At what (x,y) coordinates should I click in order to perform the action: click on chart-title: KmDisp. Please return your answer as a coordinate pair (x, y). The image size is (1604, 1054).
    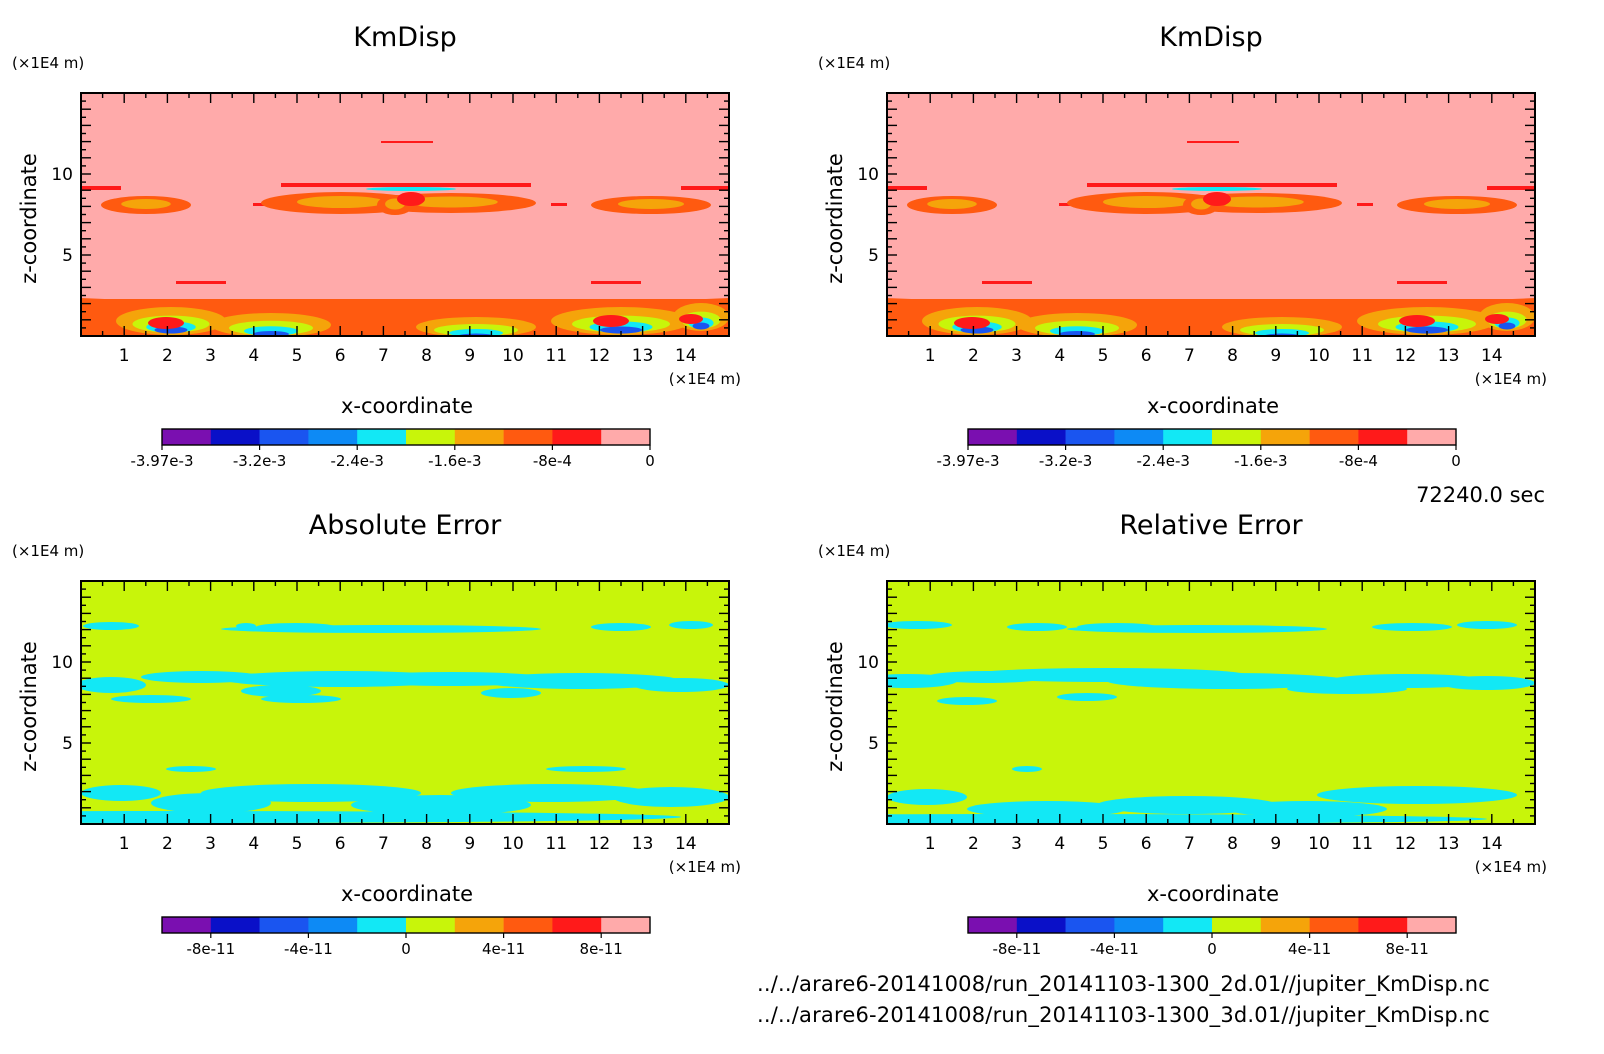
    Looking at the image, I should click on (405, 37).